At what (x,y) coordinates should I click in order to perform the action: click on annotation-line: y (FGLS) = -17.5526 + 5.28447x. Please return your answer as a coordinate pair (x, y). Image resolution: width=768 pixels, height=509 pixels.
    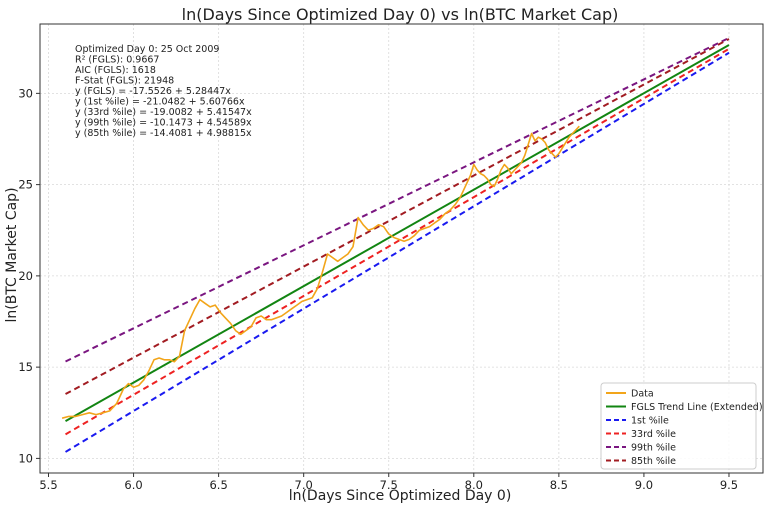
    Looking at the image, I should click on (153, 91).